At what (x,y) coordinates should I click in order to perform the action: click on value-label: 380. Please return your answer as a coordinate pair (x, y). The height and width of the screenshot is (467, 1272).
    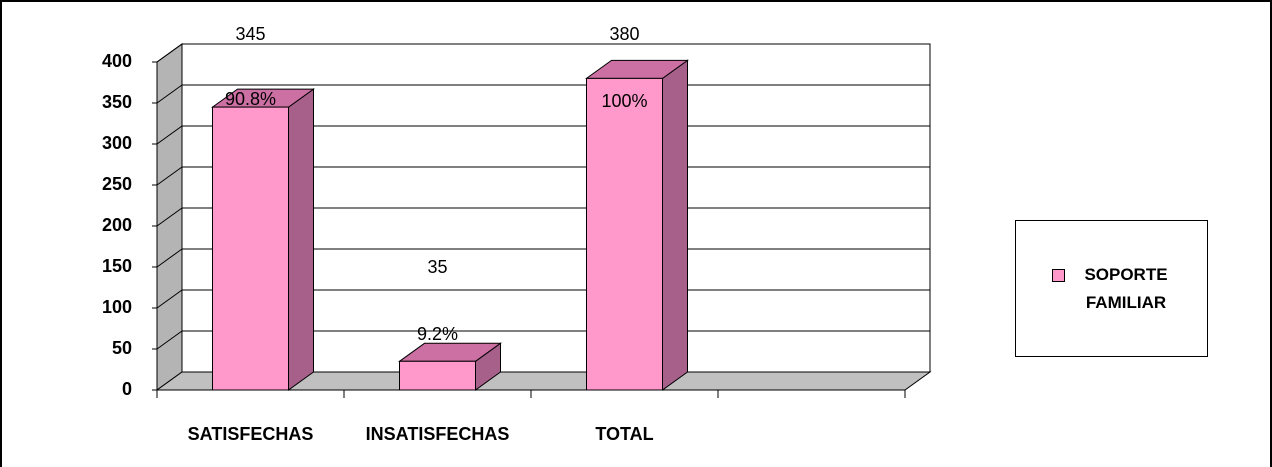
    Looking at the image, I should click on (624, 34).